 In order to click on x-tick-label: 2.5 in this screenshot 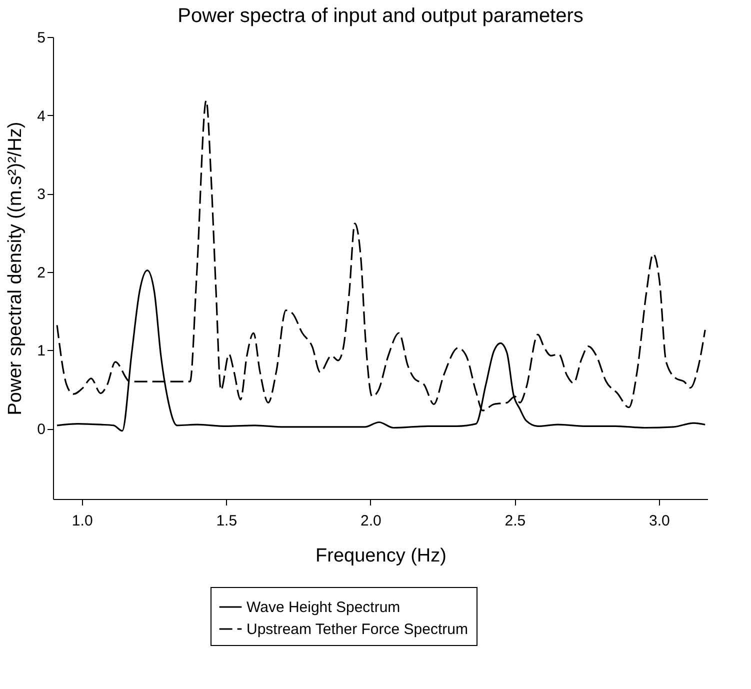, I will do `click(515, 521)`.